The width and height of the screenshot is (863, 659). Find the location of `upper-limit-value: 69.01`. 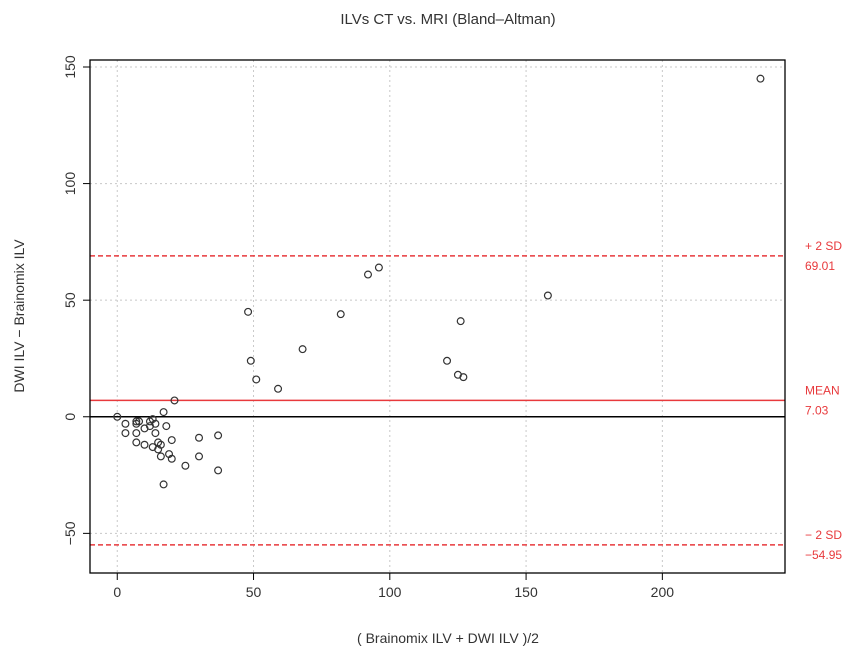

upper-limit-value: 69.01 is located at coordinates (820, 266).